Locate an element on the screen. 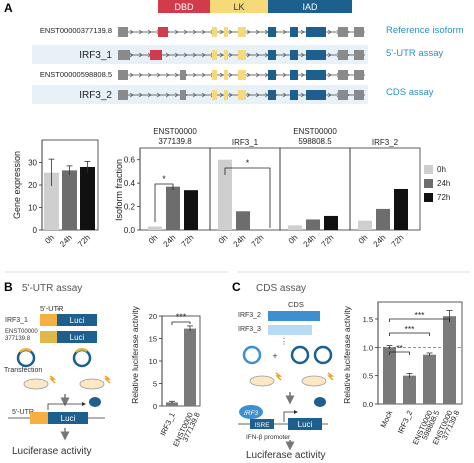  promoter-label: IFN-β promoter is located at coordinates (268, 437).